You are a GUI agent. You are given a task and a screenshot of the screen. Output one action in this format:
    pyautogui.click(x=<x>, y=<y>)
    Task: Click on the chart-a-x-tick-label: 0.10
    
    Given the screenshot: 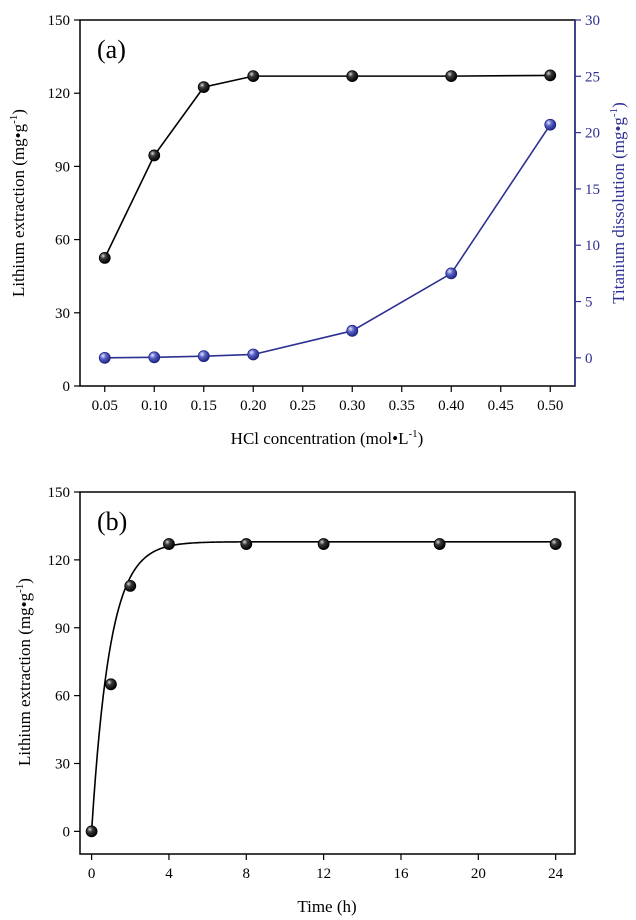 What is the action you would take?
    pyautogui.click(x=154, y=406)
    